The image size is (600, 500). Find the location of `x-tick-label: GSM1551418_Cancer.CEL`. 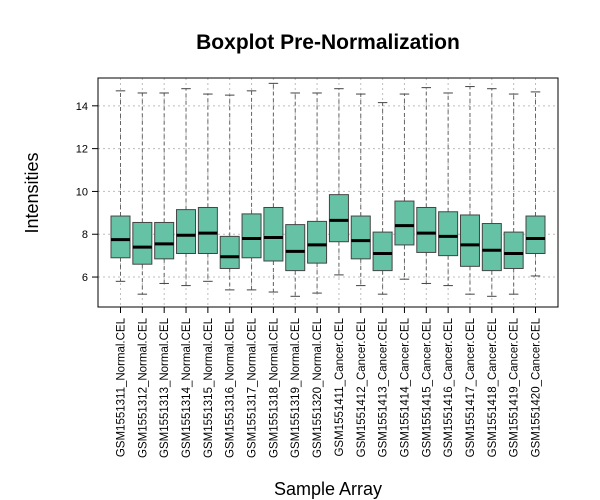

x-tick-label: GSM1551418_Cancer.CEL is located at coordinates (493, 387).